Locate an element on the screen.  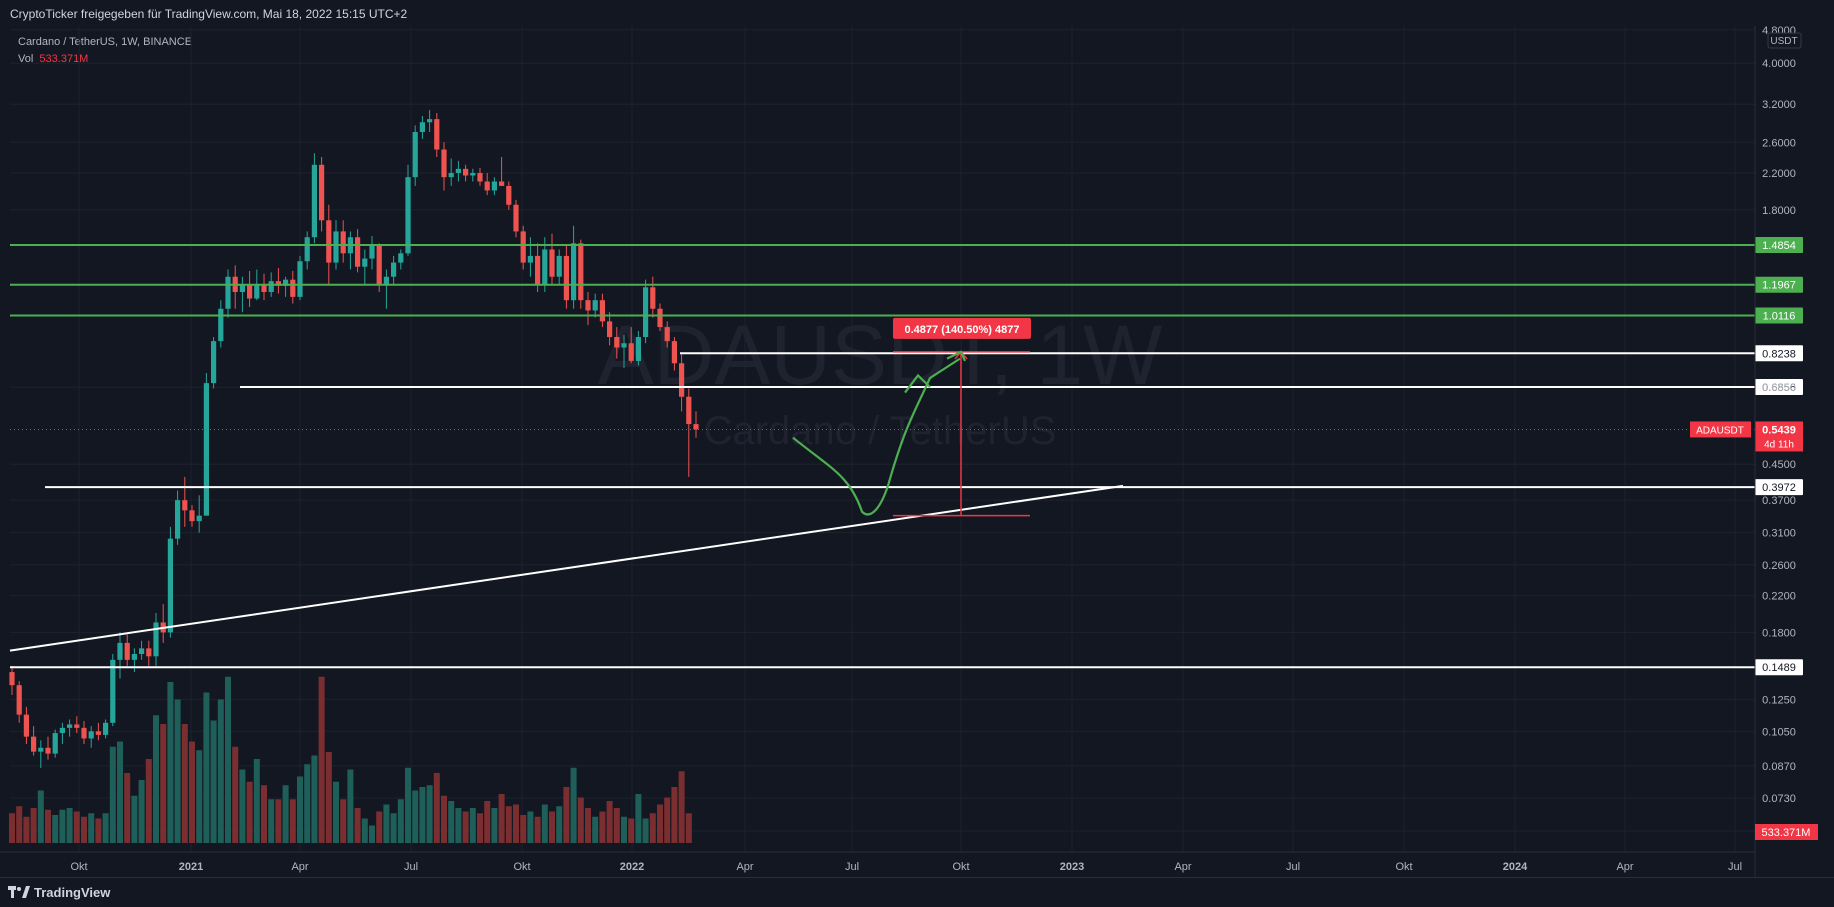
price-tick-label: 0.0870 is located at coordinates (1779, 767).